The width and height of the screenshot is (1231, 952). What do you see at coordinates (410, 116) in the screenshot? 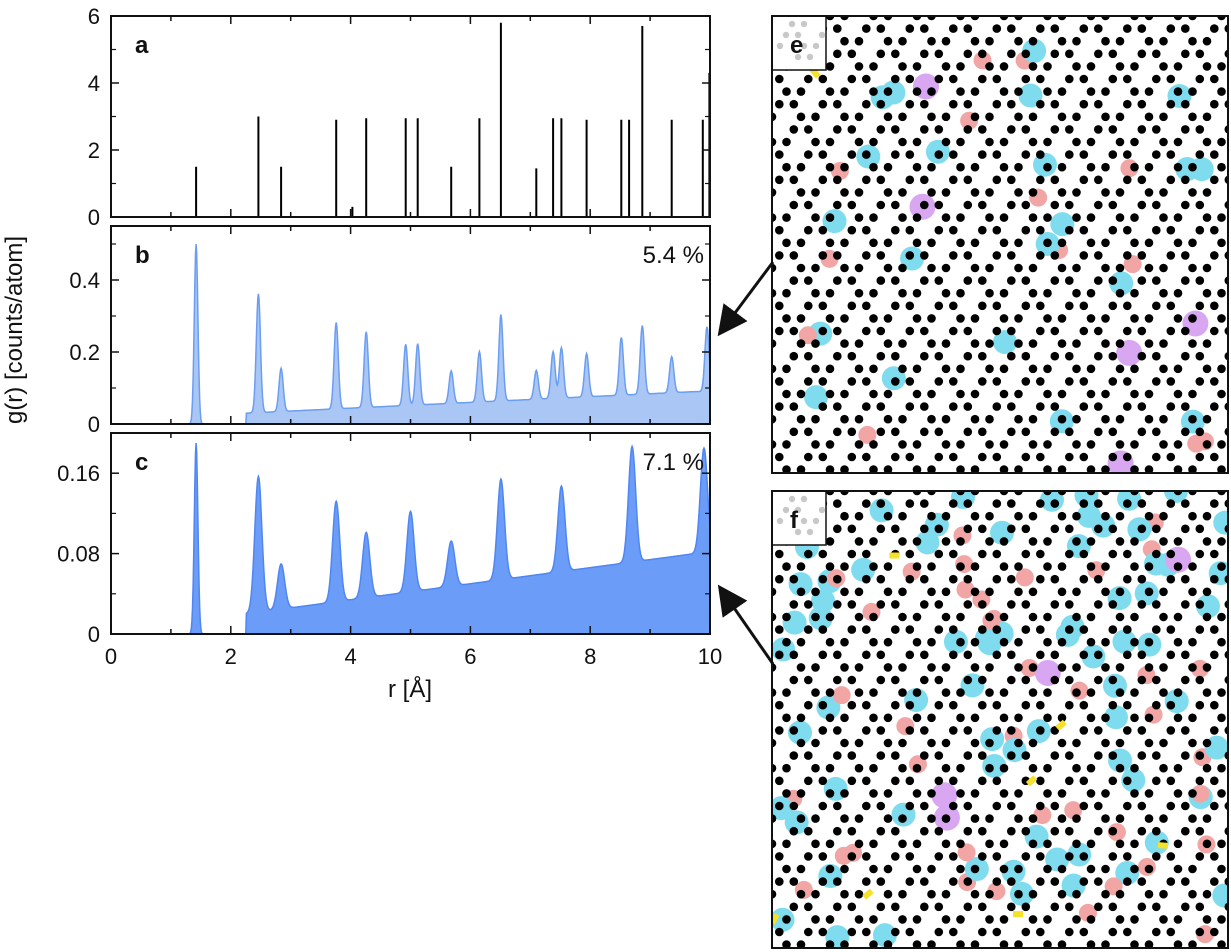
I see `panel-frame-a` at bounding box center [410, 116].